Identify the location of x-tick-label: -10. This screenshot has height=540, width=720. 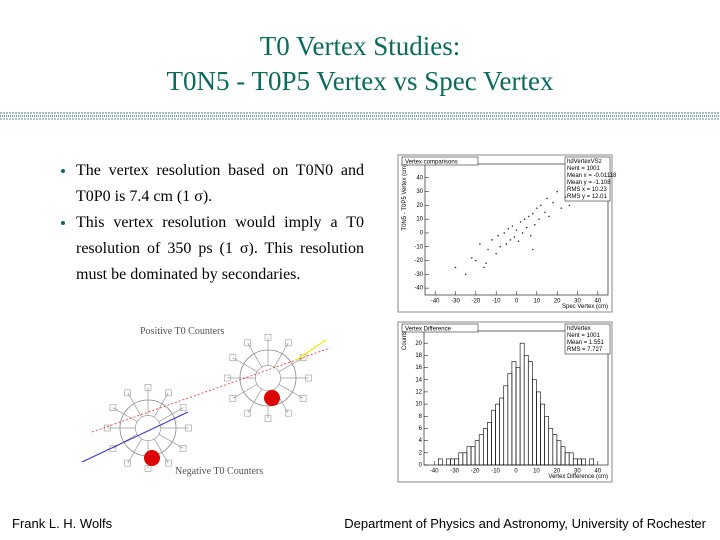
(495, 472).